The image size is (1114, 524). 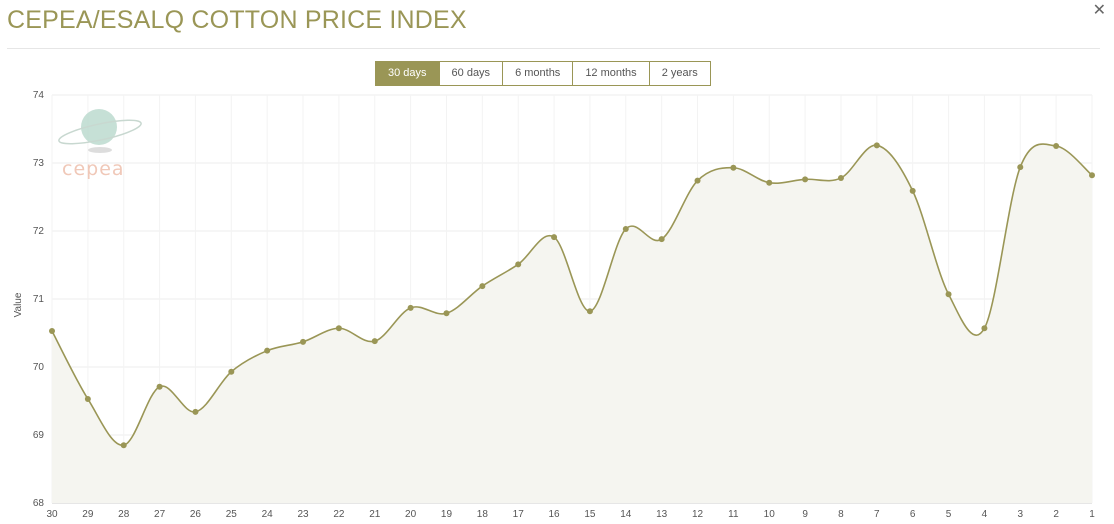 What do you see at coordinates (196, 514) in the screenshot?
I see `x-tick-label: 26` at bounding box center [196, 514].